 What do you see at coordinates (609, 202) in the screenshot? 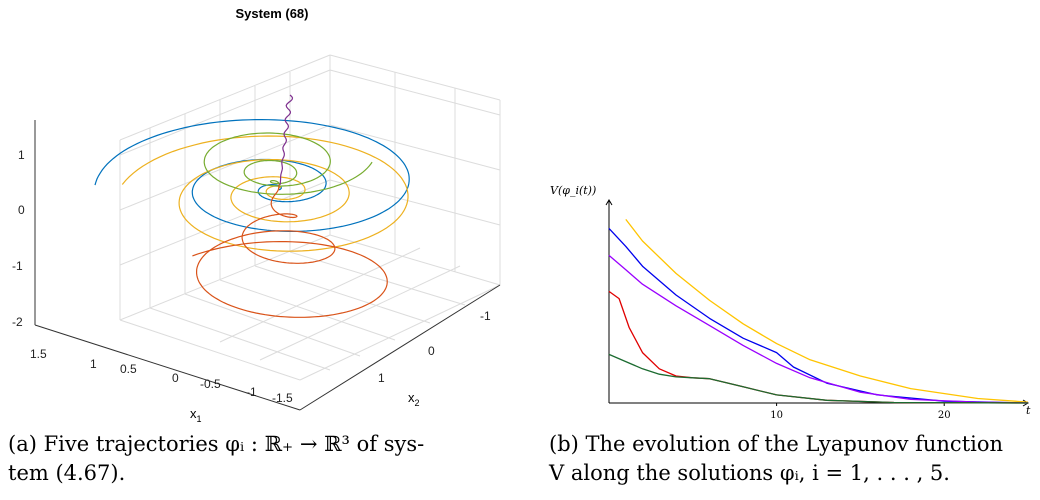
I see `y-axis-arrow` at bounding box center [609, 202].